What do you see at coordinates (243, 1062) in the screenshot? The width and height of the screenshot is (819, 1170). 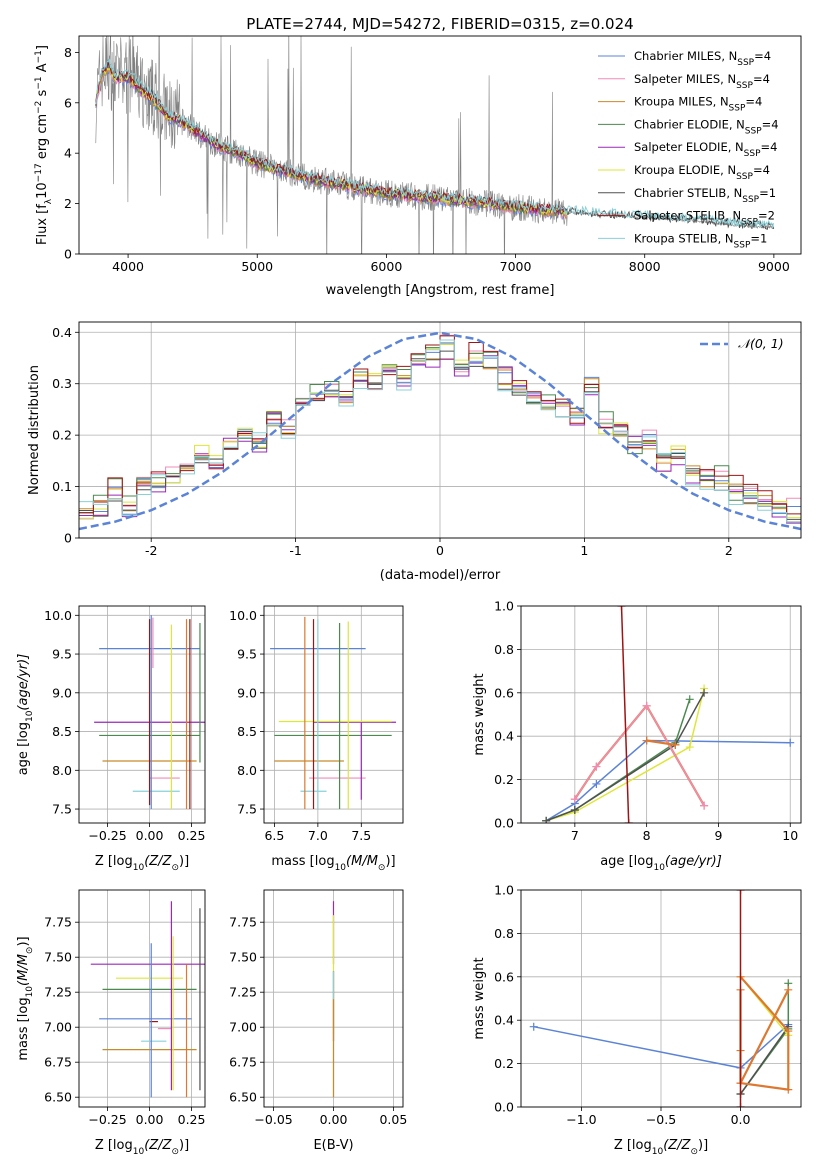 I see `y-tick-label: 6.75` at bounding box center [243, 1062].